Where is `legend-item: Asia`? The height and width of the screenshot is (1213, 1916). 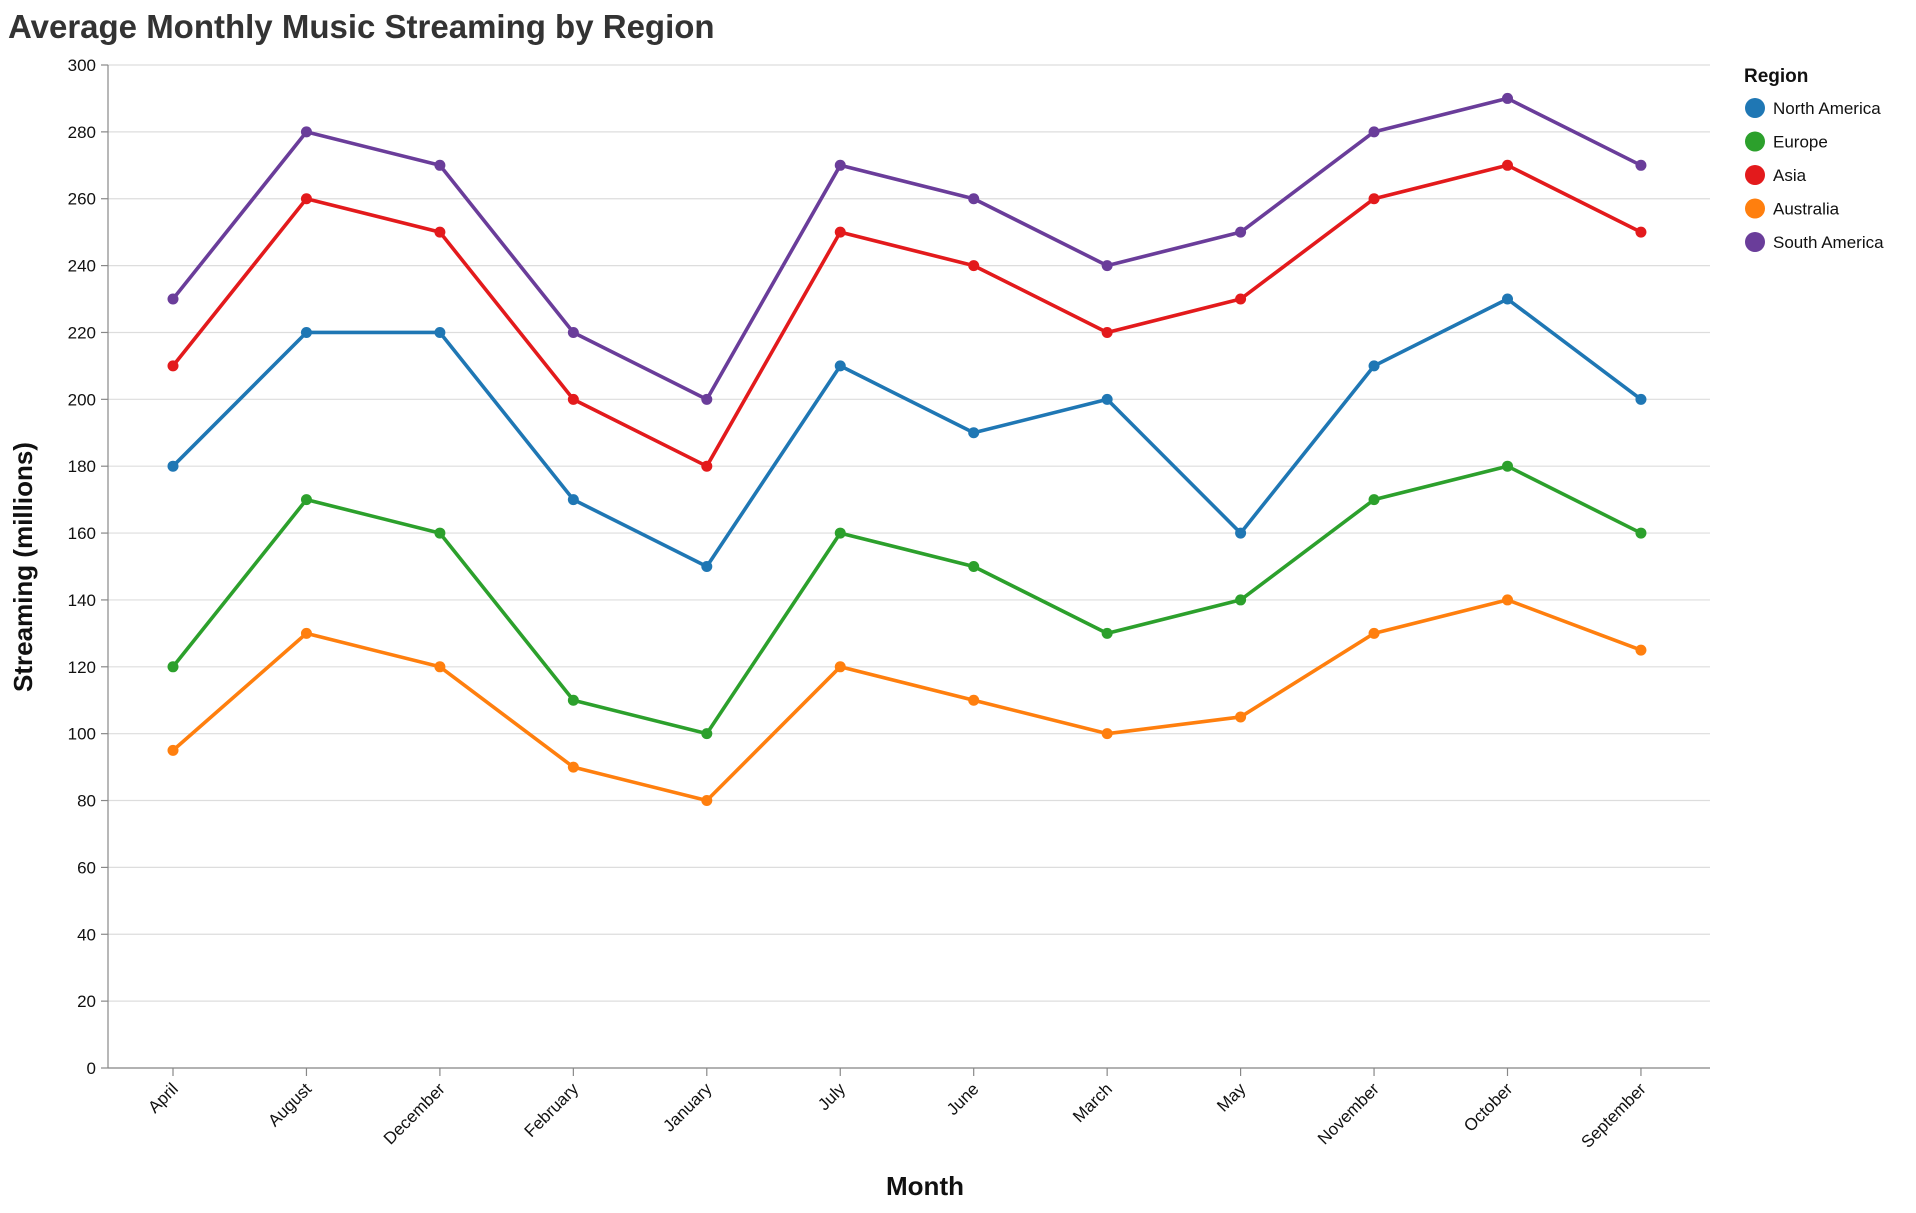 legend-item: Asia is located at coordinates (1776, 175).